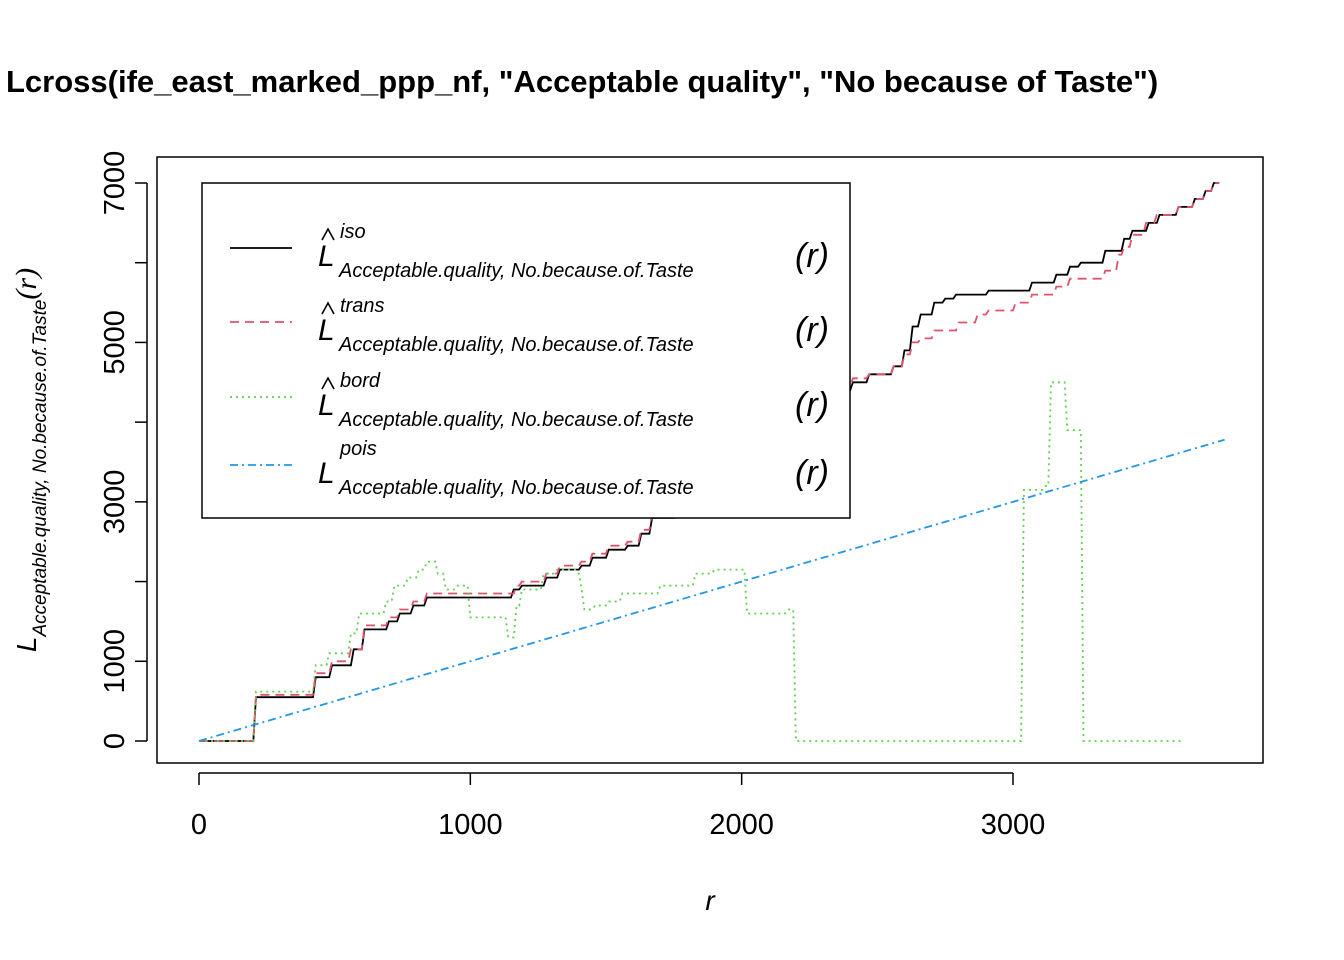 This screenshot has width=1344, height=960. Describe the element at coordinates (115, 183) in the screenshot. I see `y-tick-label: 7000` at that location.